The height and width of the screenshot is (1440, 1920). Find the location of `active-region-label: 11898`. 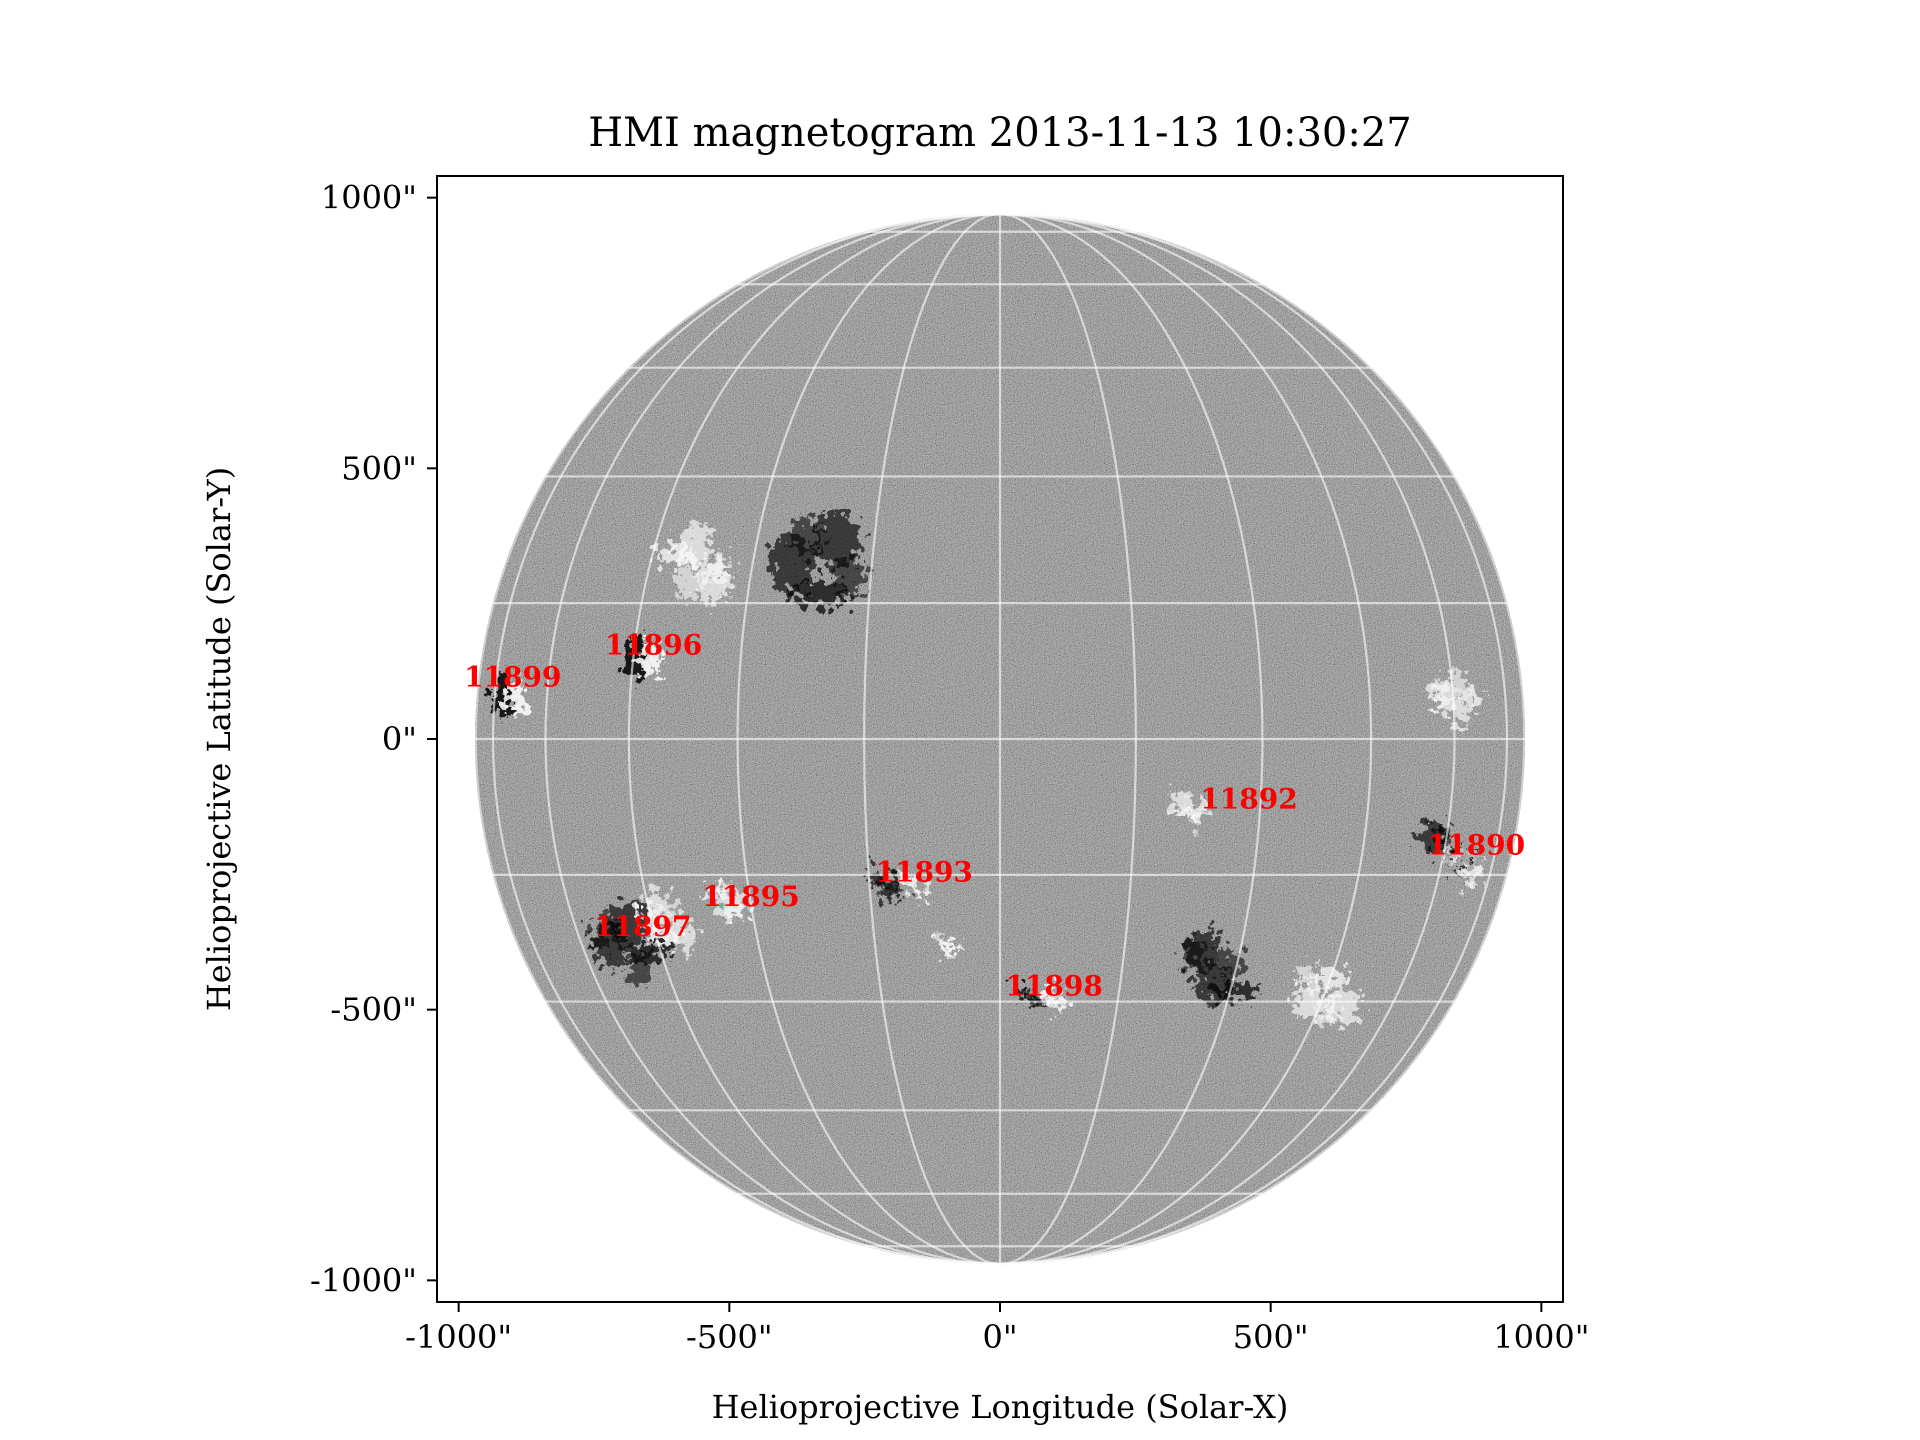

active-region-label: 11898 is located at coordinates (1053, 985).